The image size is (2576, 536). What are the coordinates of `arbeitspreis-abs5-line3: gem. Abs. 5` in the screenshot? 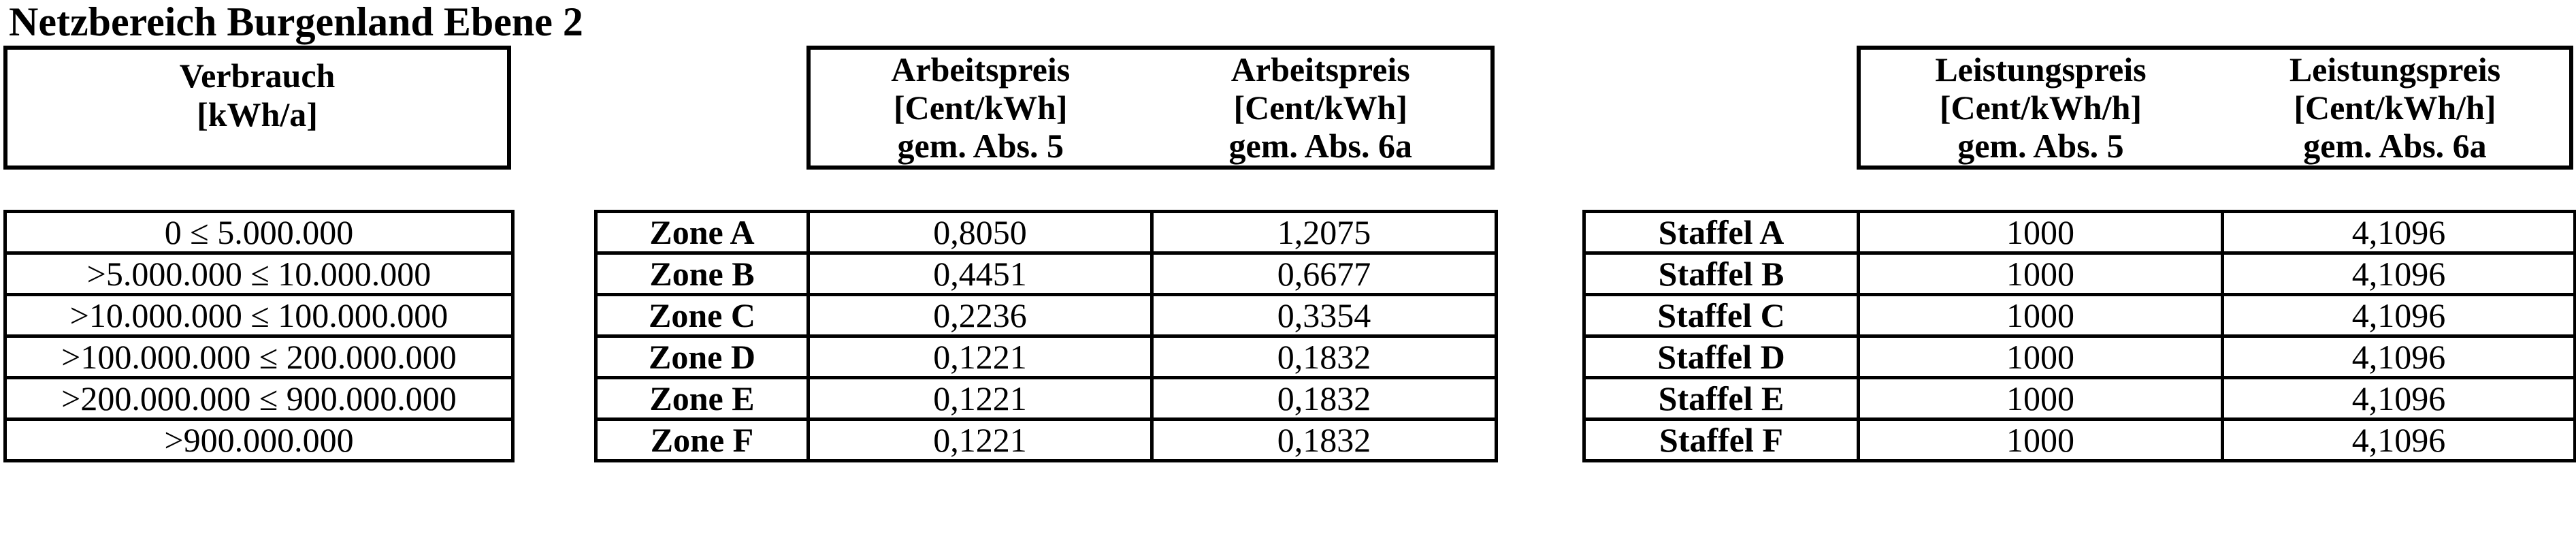 It's located at (980, 146).